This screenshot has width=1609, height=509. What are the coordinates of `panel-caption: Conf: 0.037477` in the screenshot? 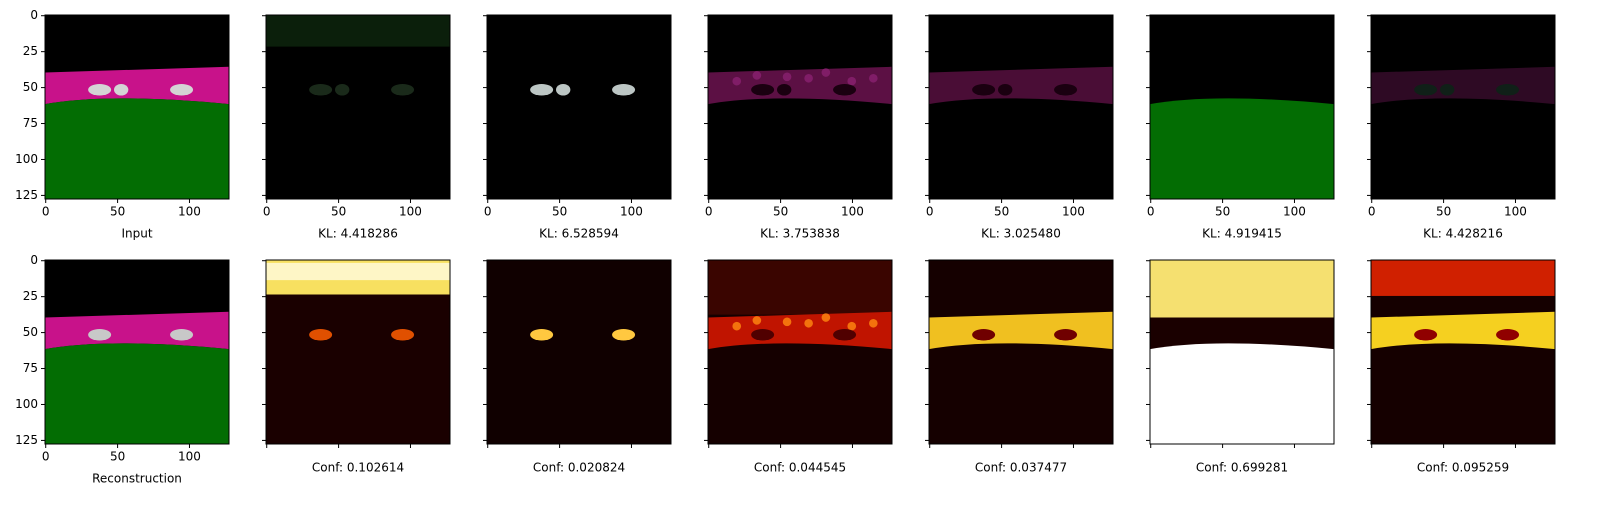 It's located at (1021, 468).